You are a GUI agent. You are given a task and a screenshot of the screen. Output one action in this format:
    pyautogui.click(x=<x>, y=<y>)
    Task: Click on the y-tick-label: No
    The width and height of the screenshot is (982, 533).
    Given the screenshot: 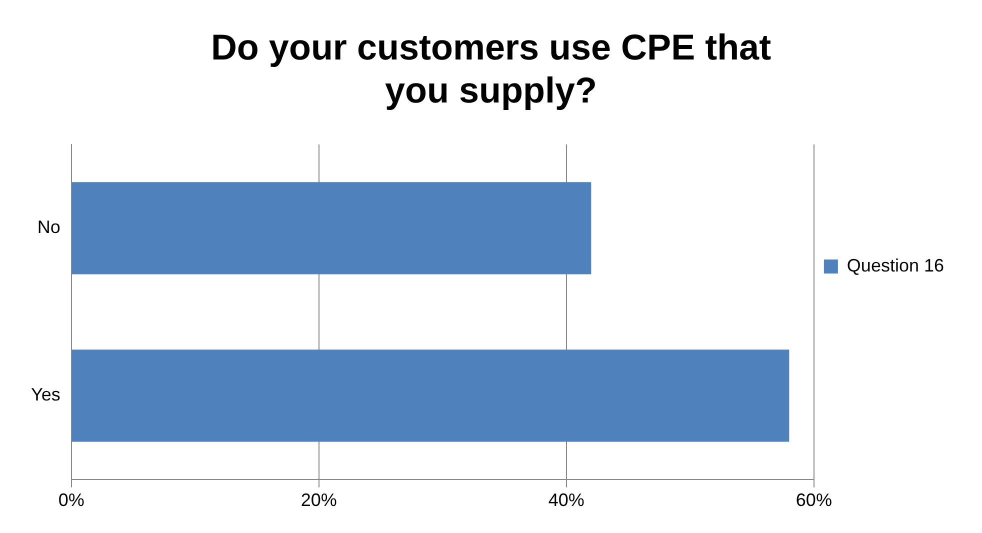 What is the action you would take?
    pyautogui.click(x=48, y=227)
    